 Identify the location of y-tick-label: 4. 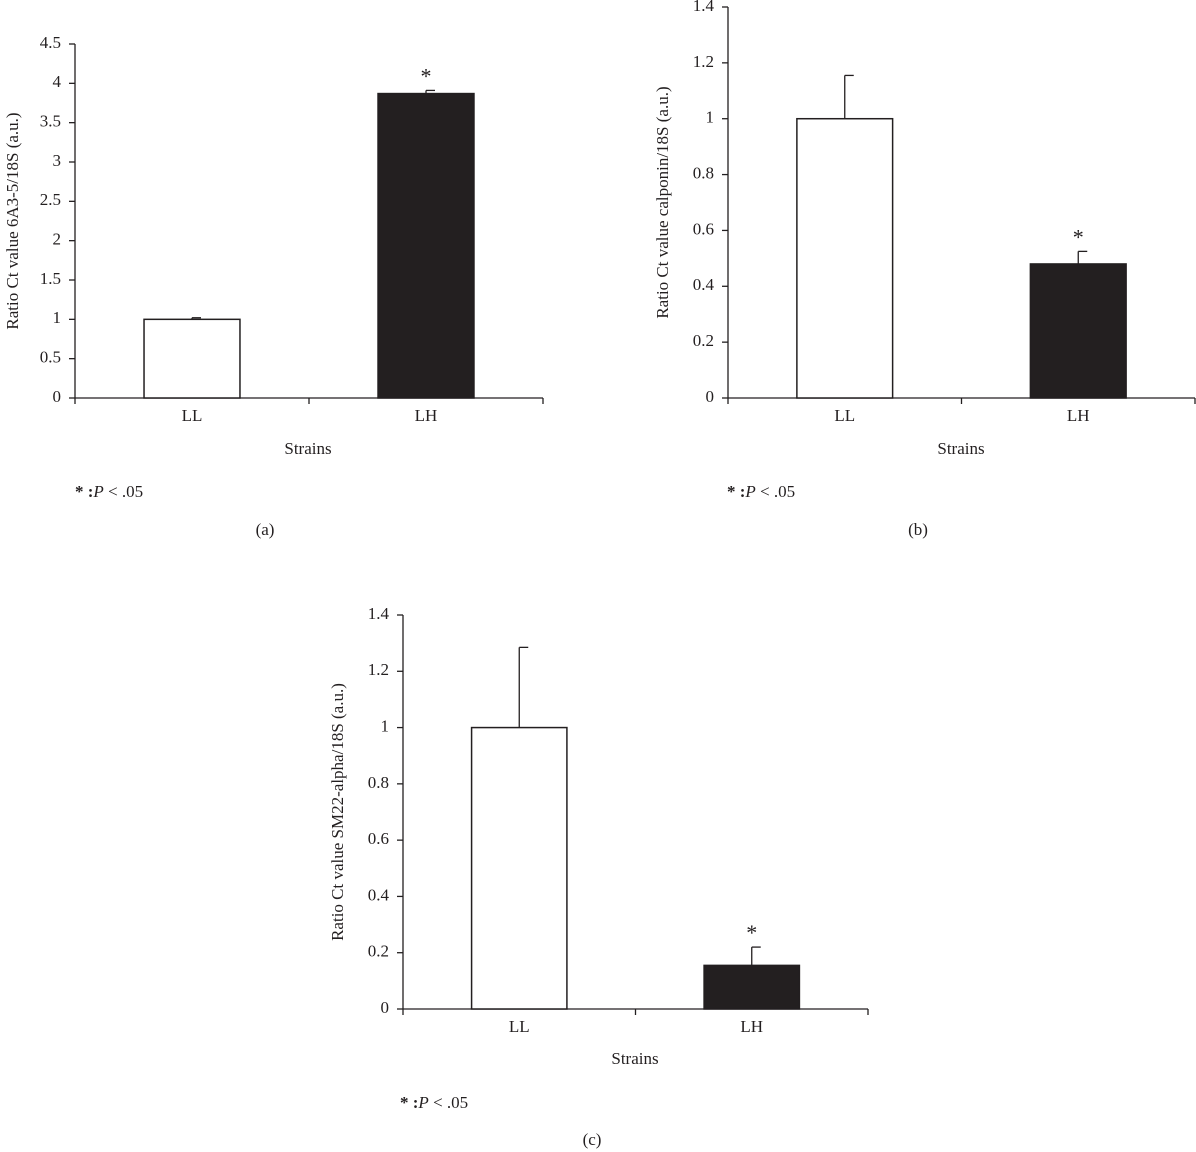
(57, 81).